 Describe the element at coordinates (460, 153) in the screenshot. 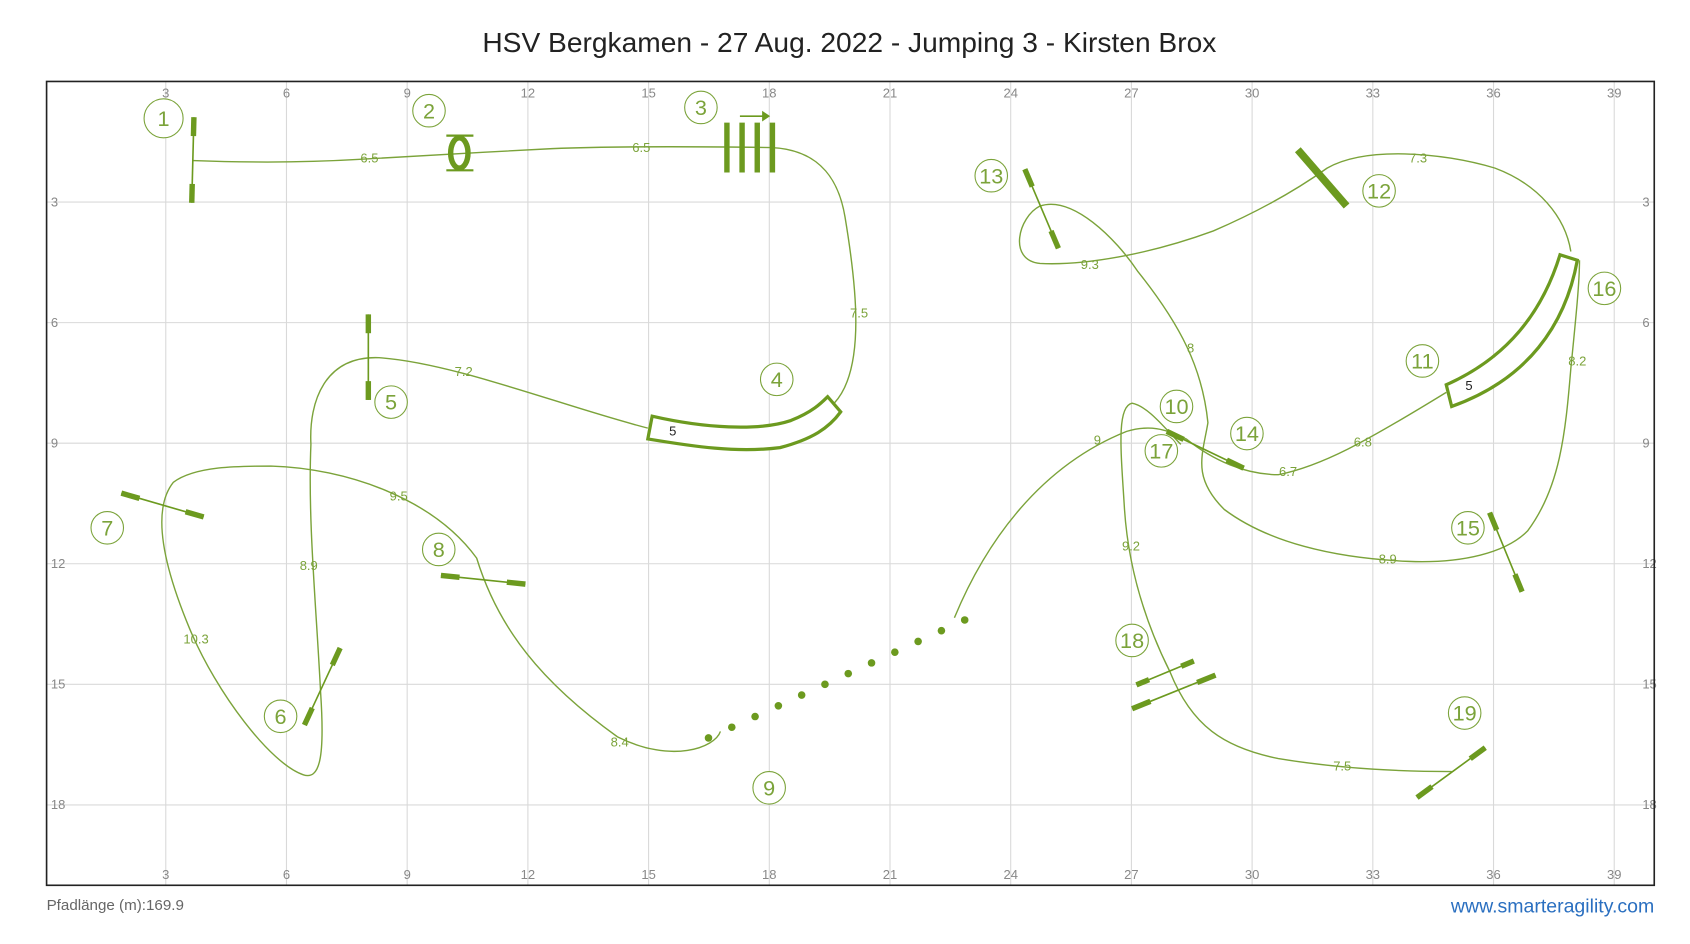

I see `tire` at that location.